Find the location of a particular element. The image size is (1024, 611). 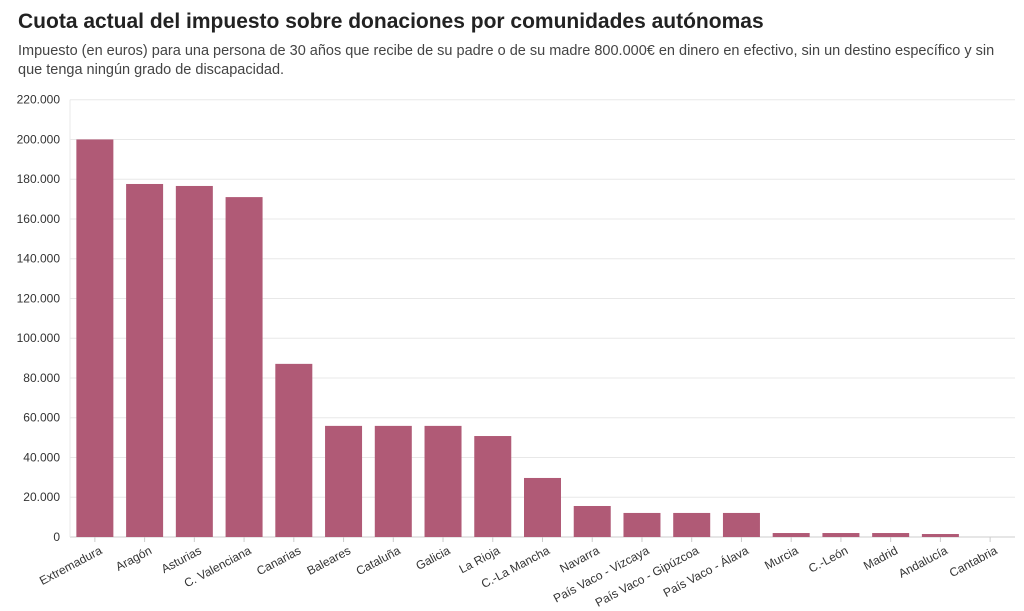

y-tick-label: 140.000 is located at coordinates (39, 259).